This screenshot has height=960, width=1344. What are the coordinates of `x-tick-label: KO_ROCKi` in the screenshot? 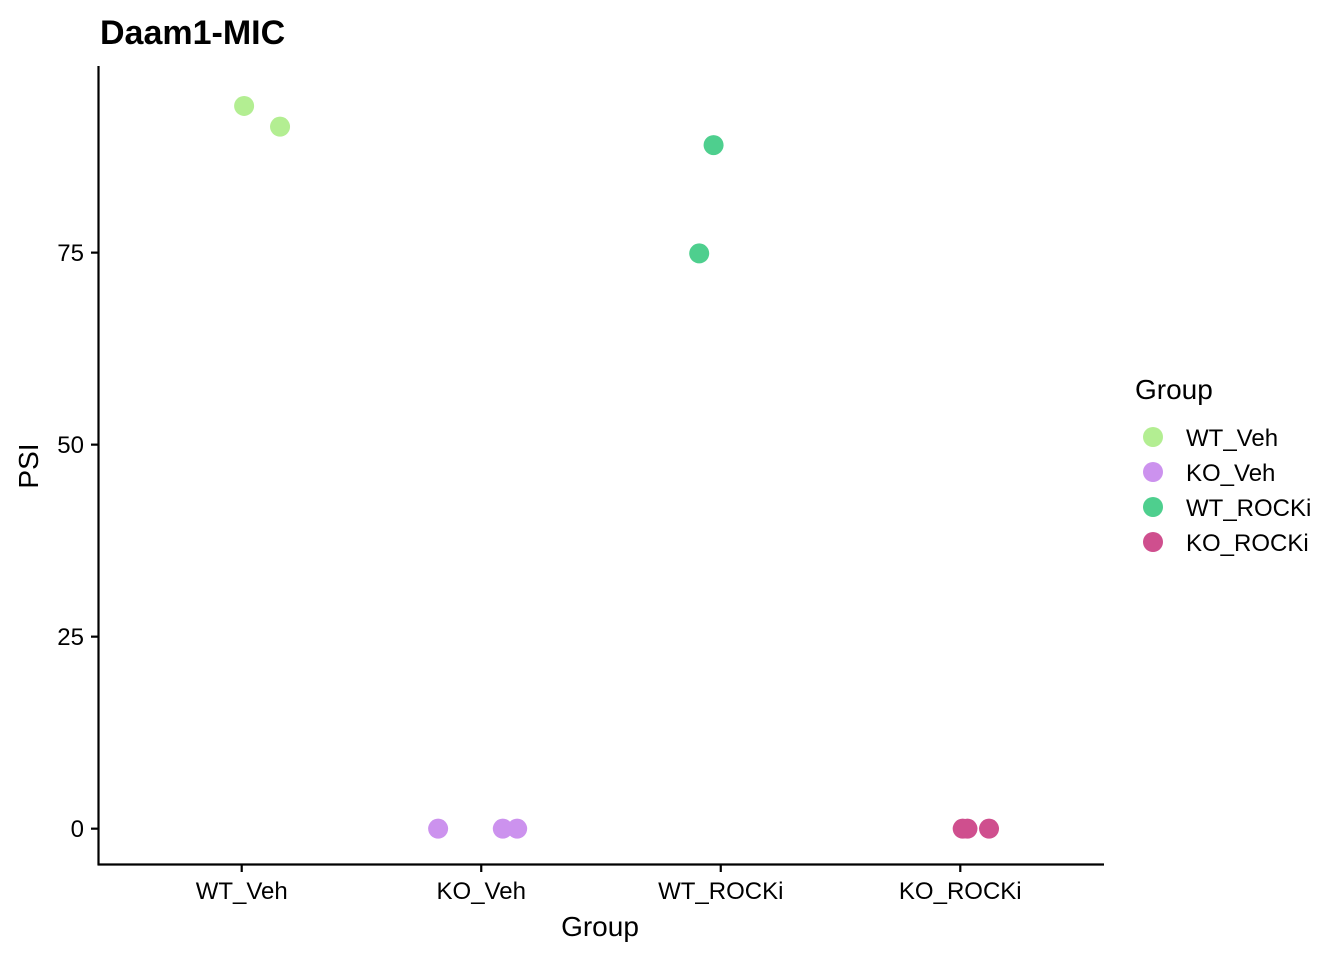 It's located at (960, 891).